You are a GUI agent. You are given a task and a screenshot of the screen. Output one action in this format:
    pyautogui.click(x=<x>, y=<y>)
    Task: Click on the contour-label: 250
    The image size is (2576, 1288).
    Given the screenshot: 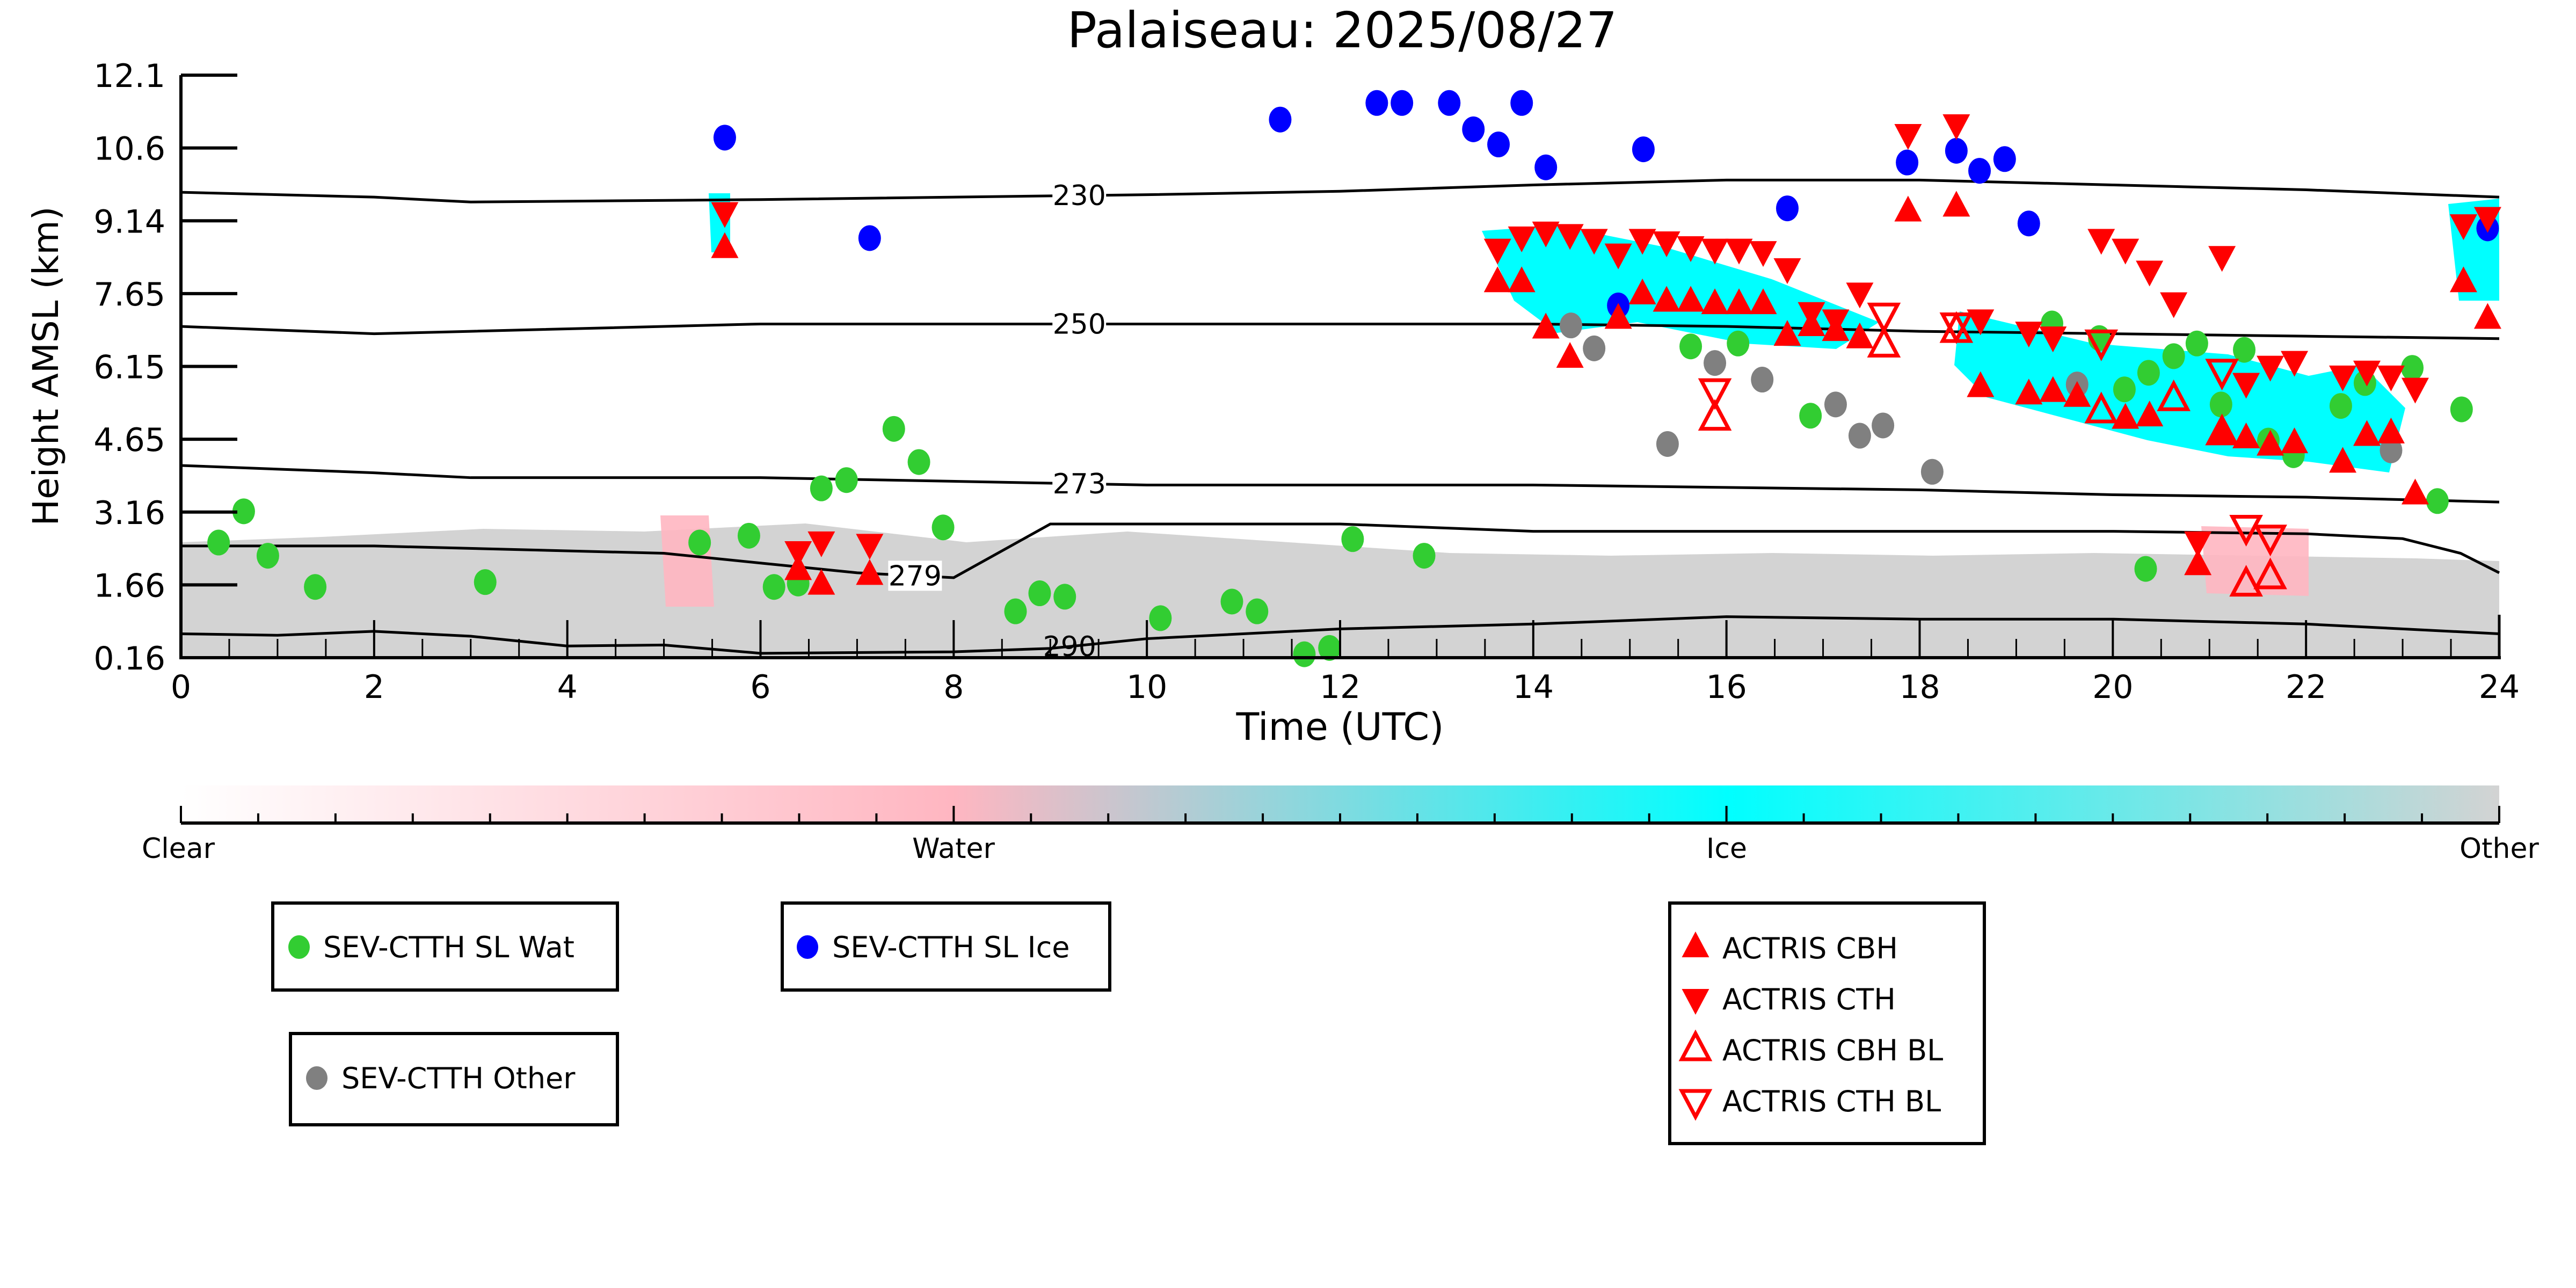 What is the action you would take?
    pyautogui.click(x=1079, y=324)
    